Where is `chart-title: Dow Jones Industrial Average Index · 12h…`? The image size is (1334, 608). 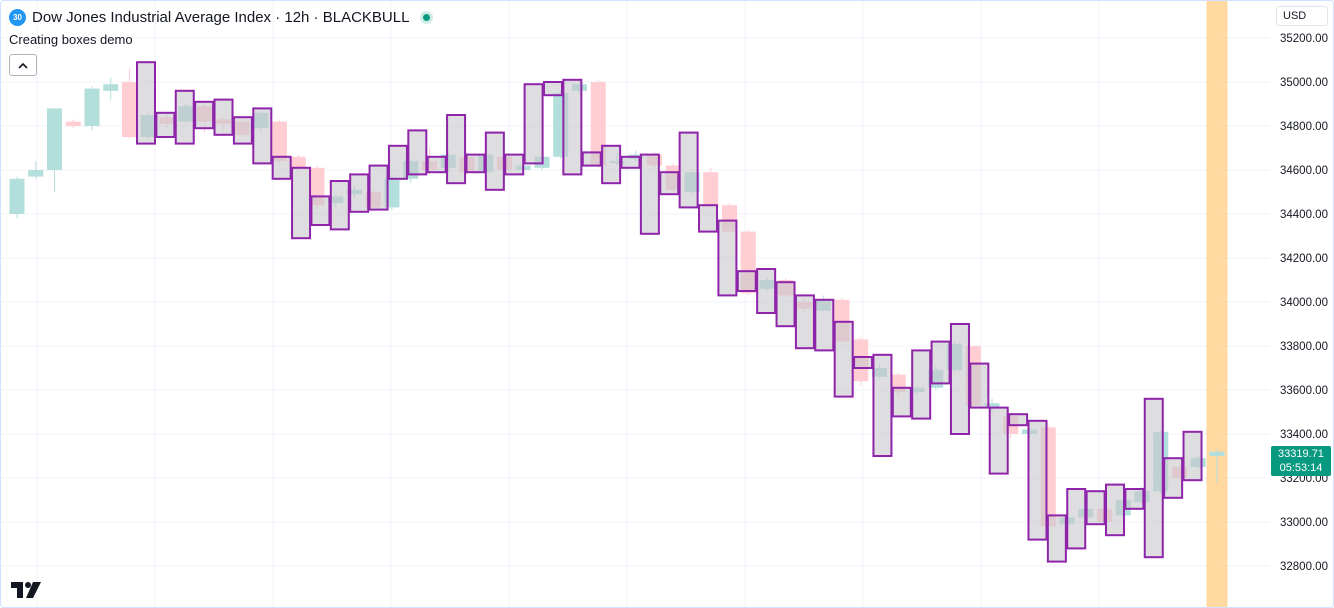
chart-title: Dow Jones Industrial Average Index · 12h… is located at coordinates (221, 17).